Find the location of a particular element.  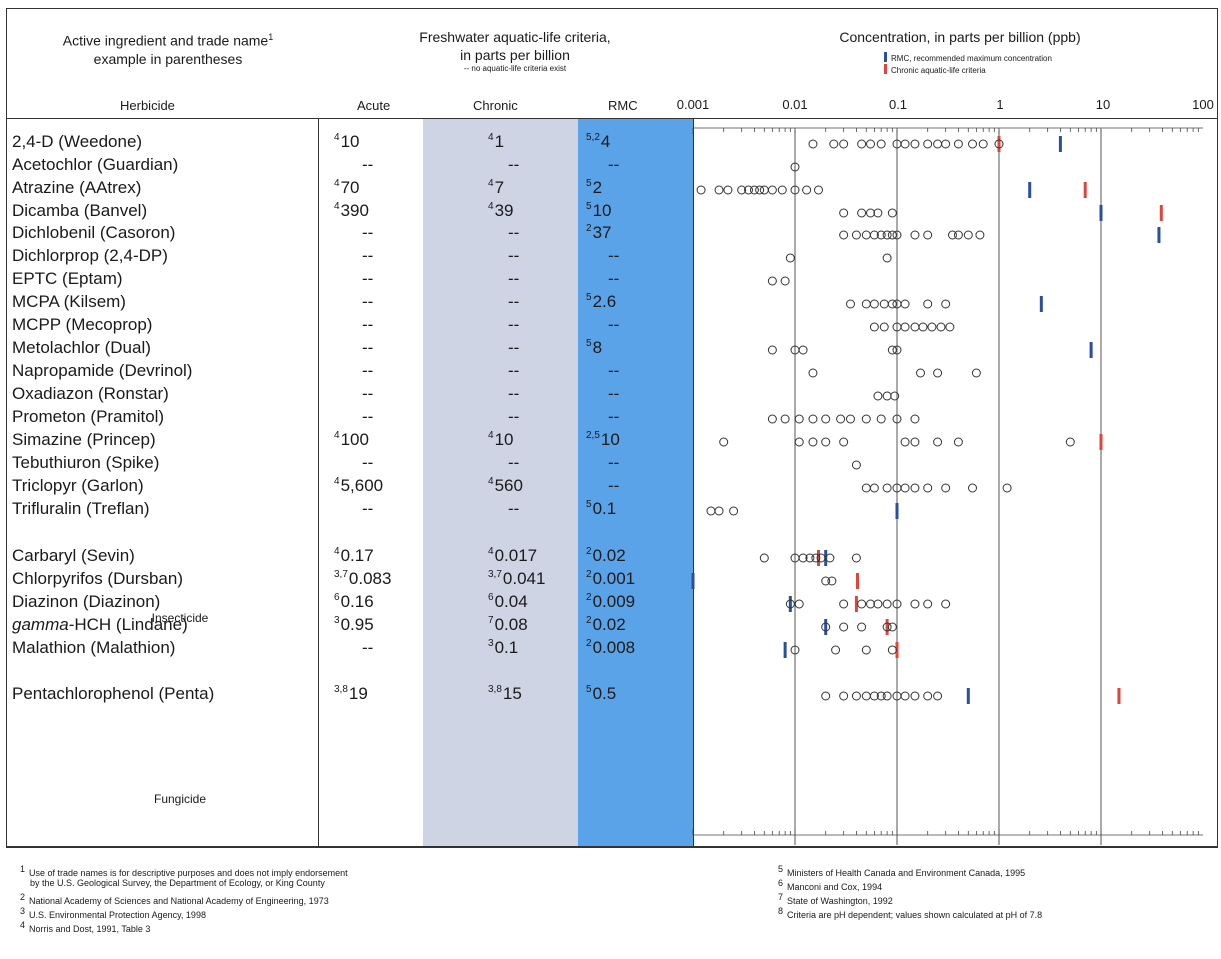

rmc-cell-value: -- is located at coordinates (614, 255).